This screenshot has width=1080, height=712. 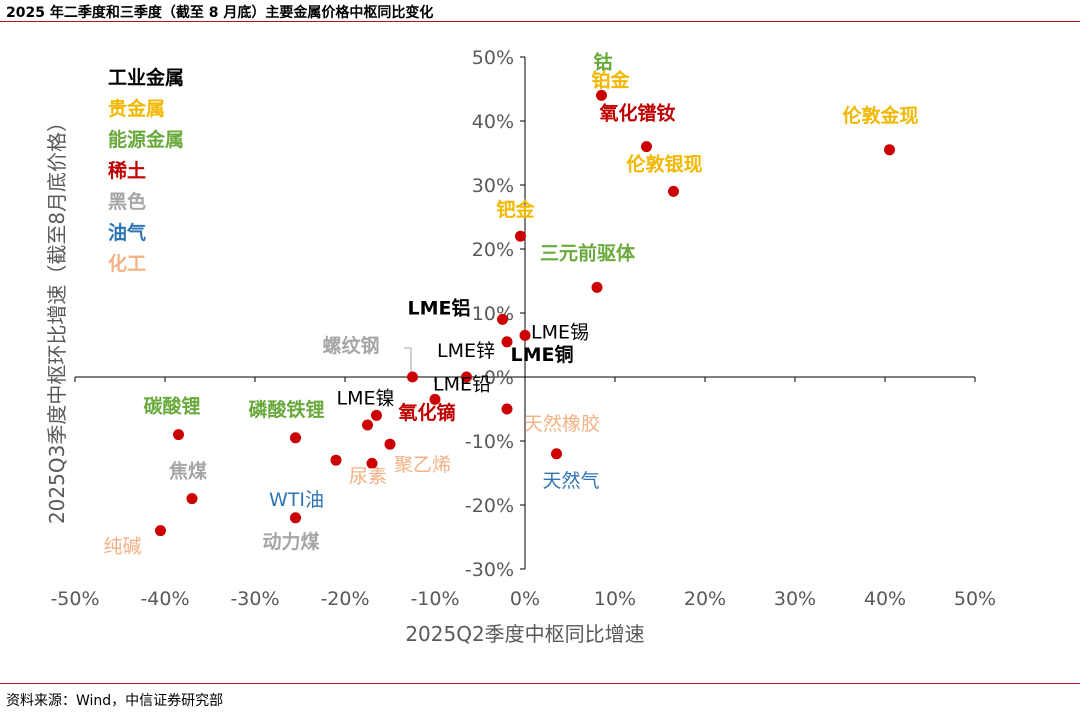 What do you see at coordinates (127, 232) in the screenshot?
I see `legend-item: 油气` at bounding box center [127, 232].